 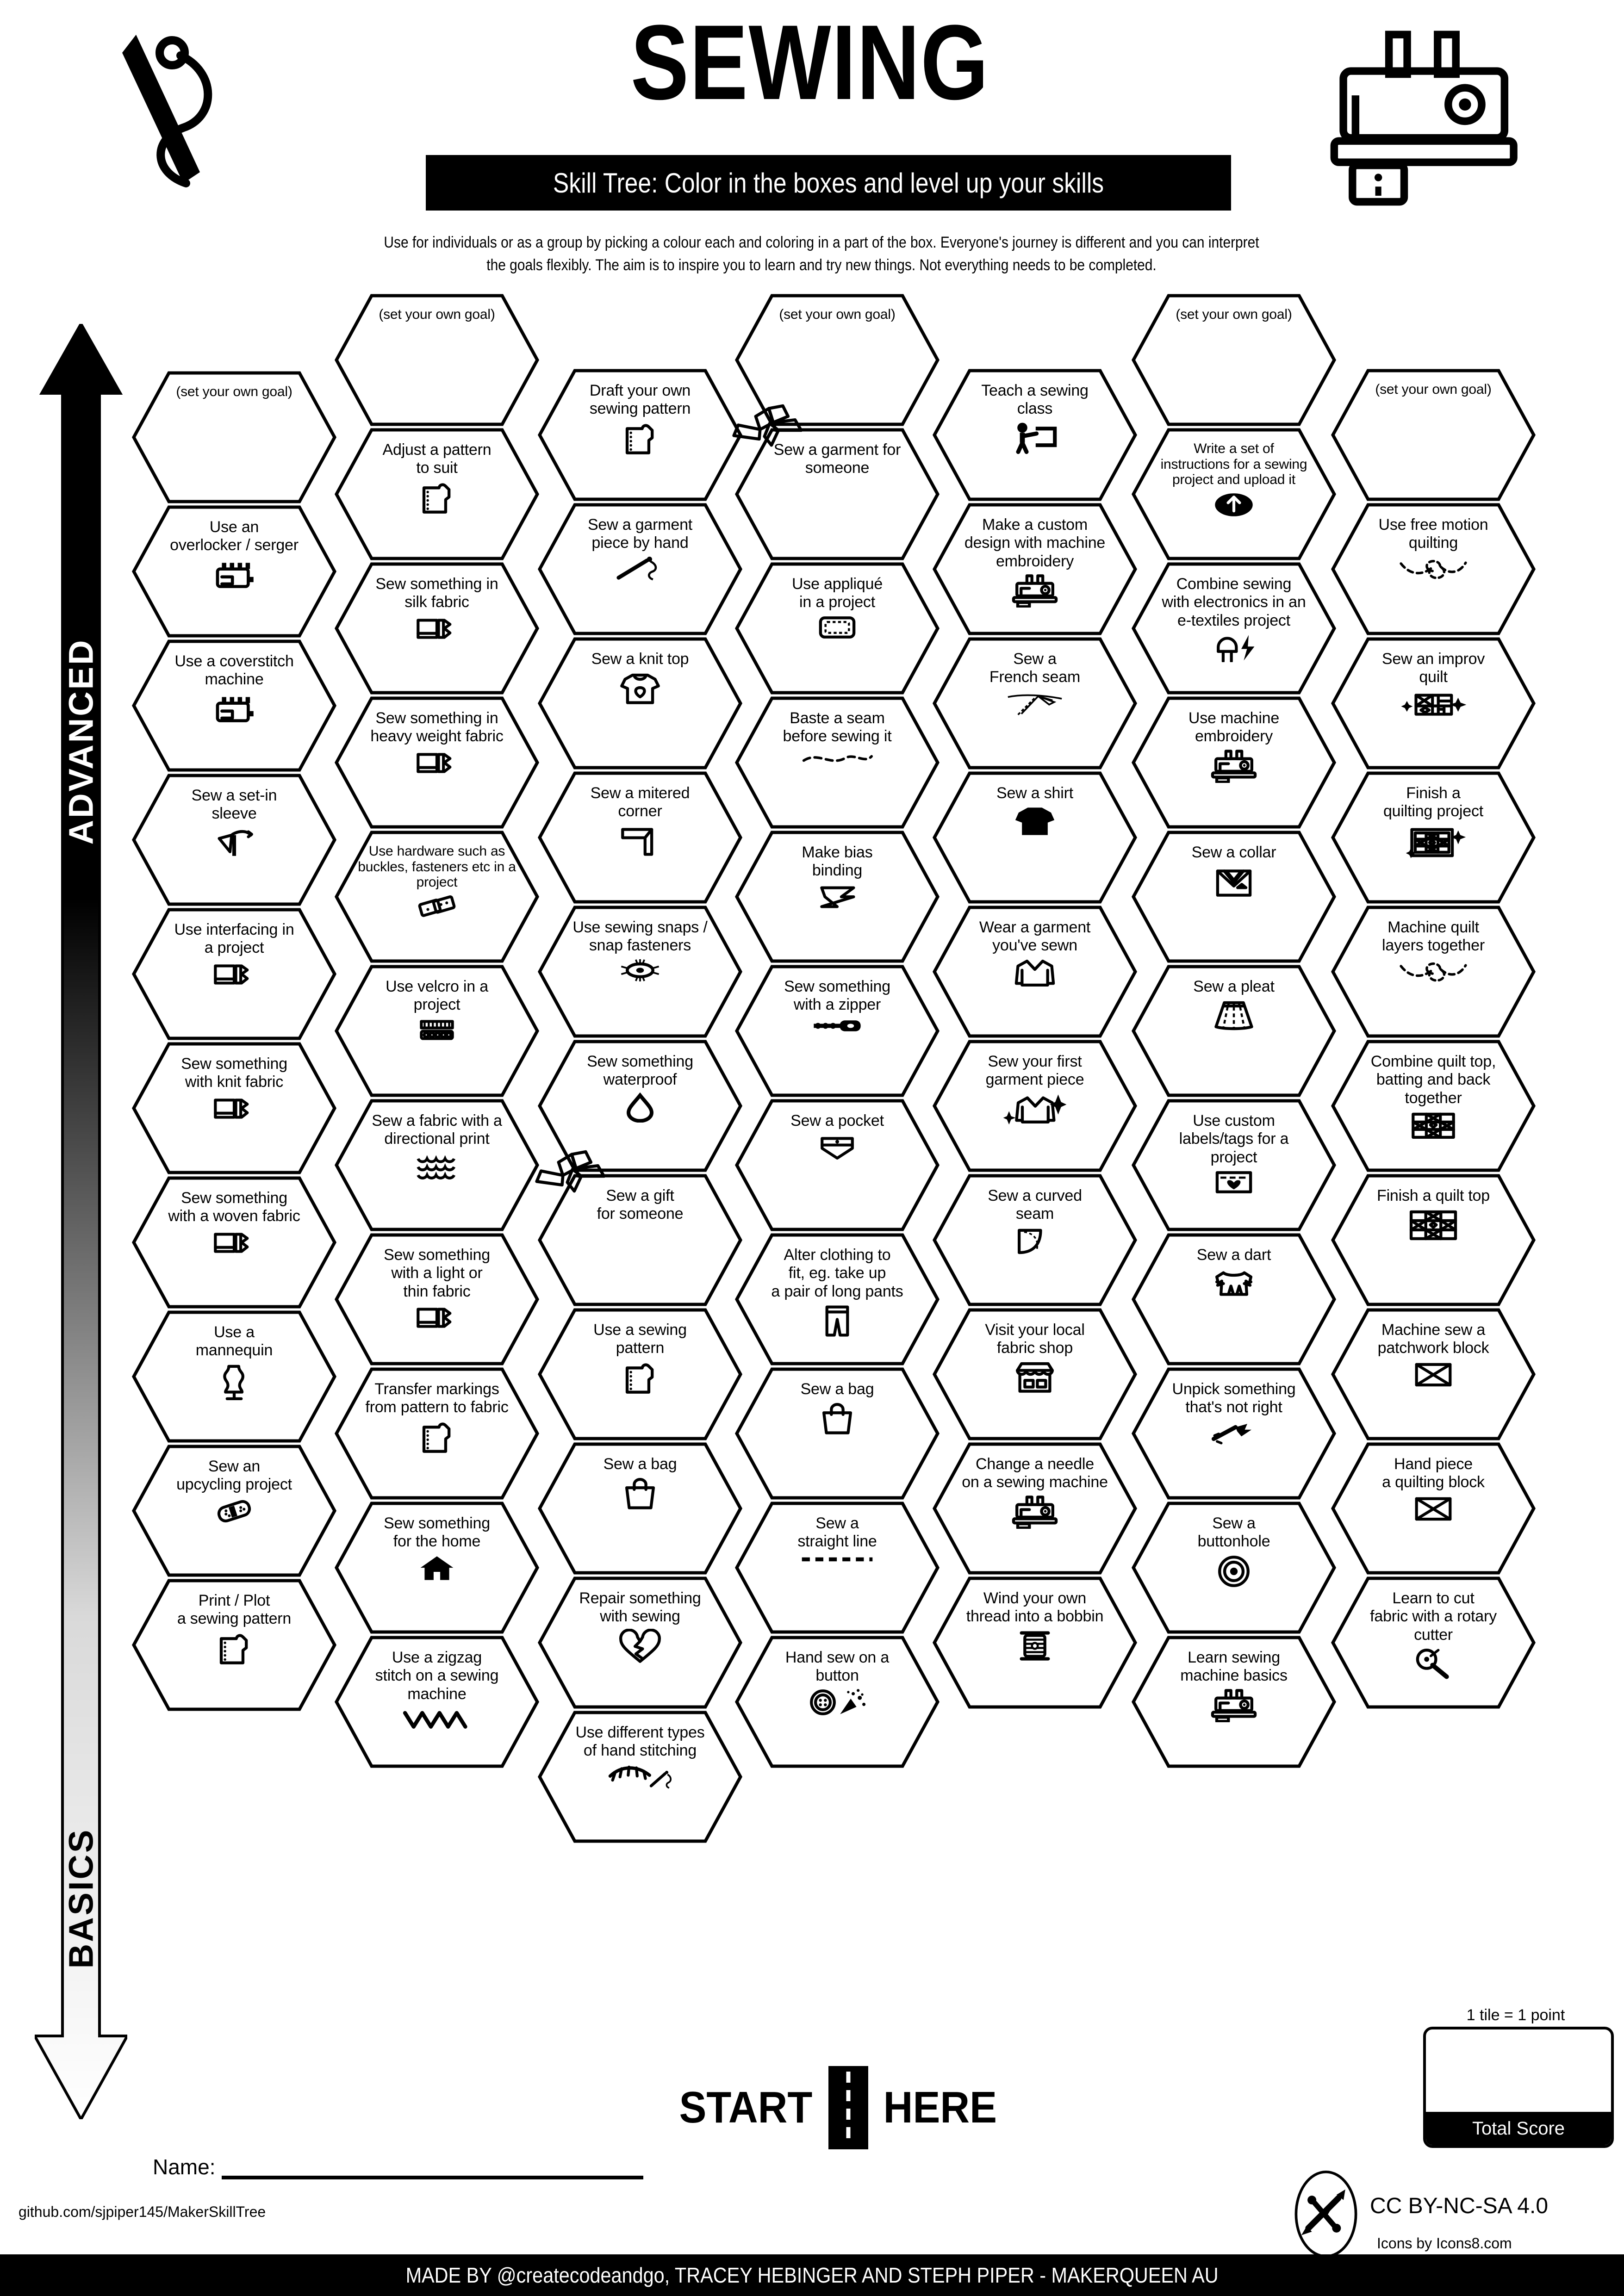 What do you see at coordinates (837, 897) in the screenshot?
I see `skill-tile: Make bias binding` at bounding box center [837, 897].